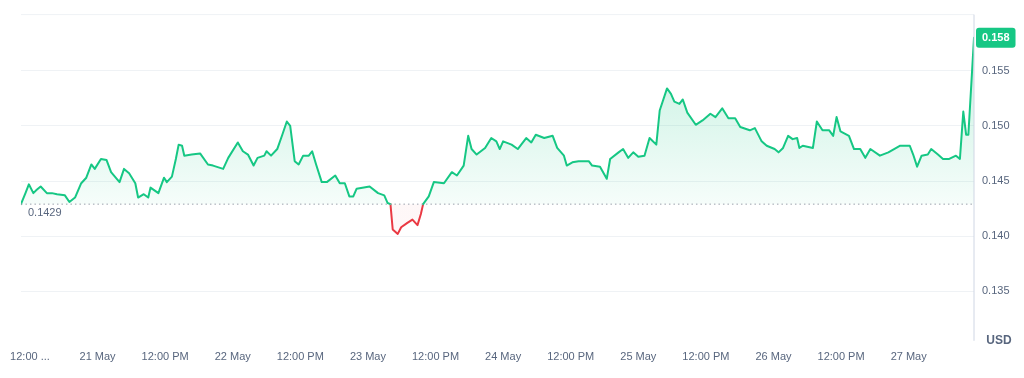 Image resolution: width=1024 pixels, height=378 pixels. I want to click on annotation: 0.158, so click(996, 36).